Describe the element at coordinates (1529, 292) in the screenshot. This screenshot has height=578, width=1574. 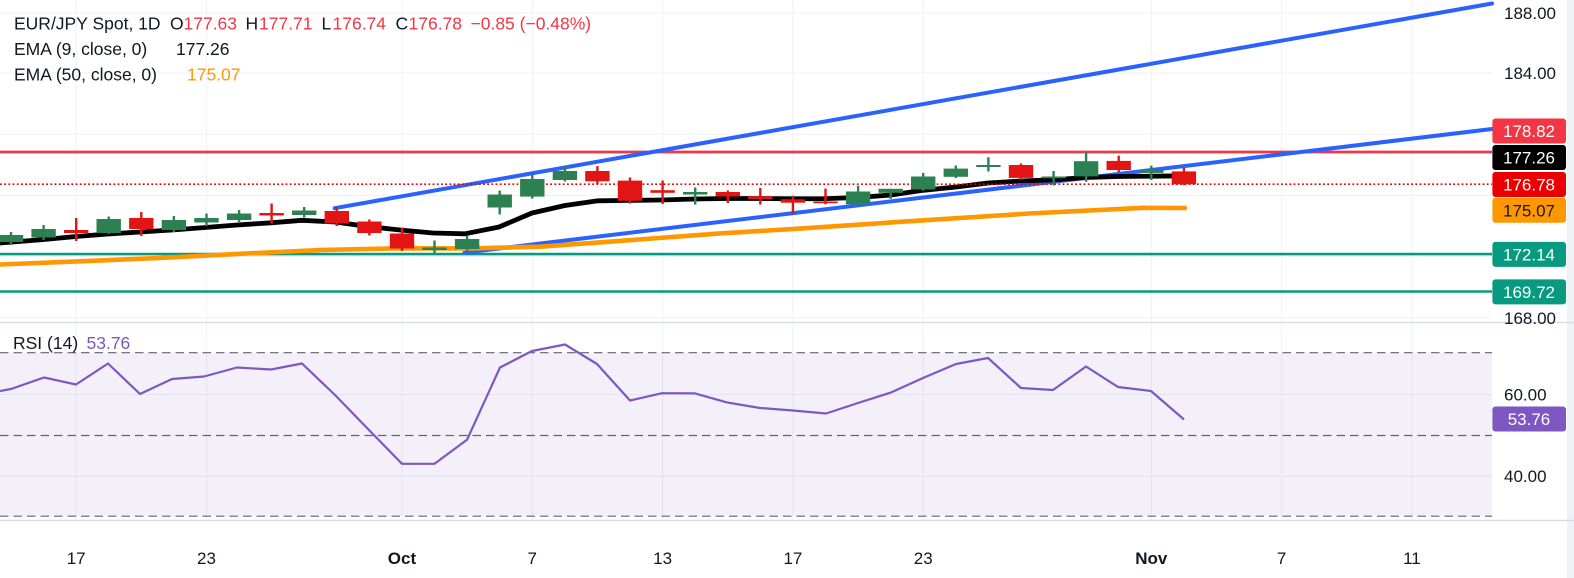
I see `svg-text: 169.72` at that location.